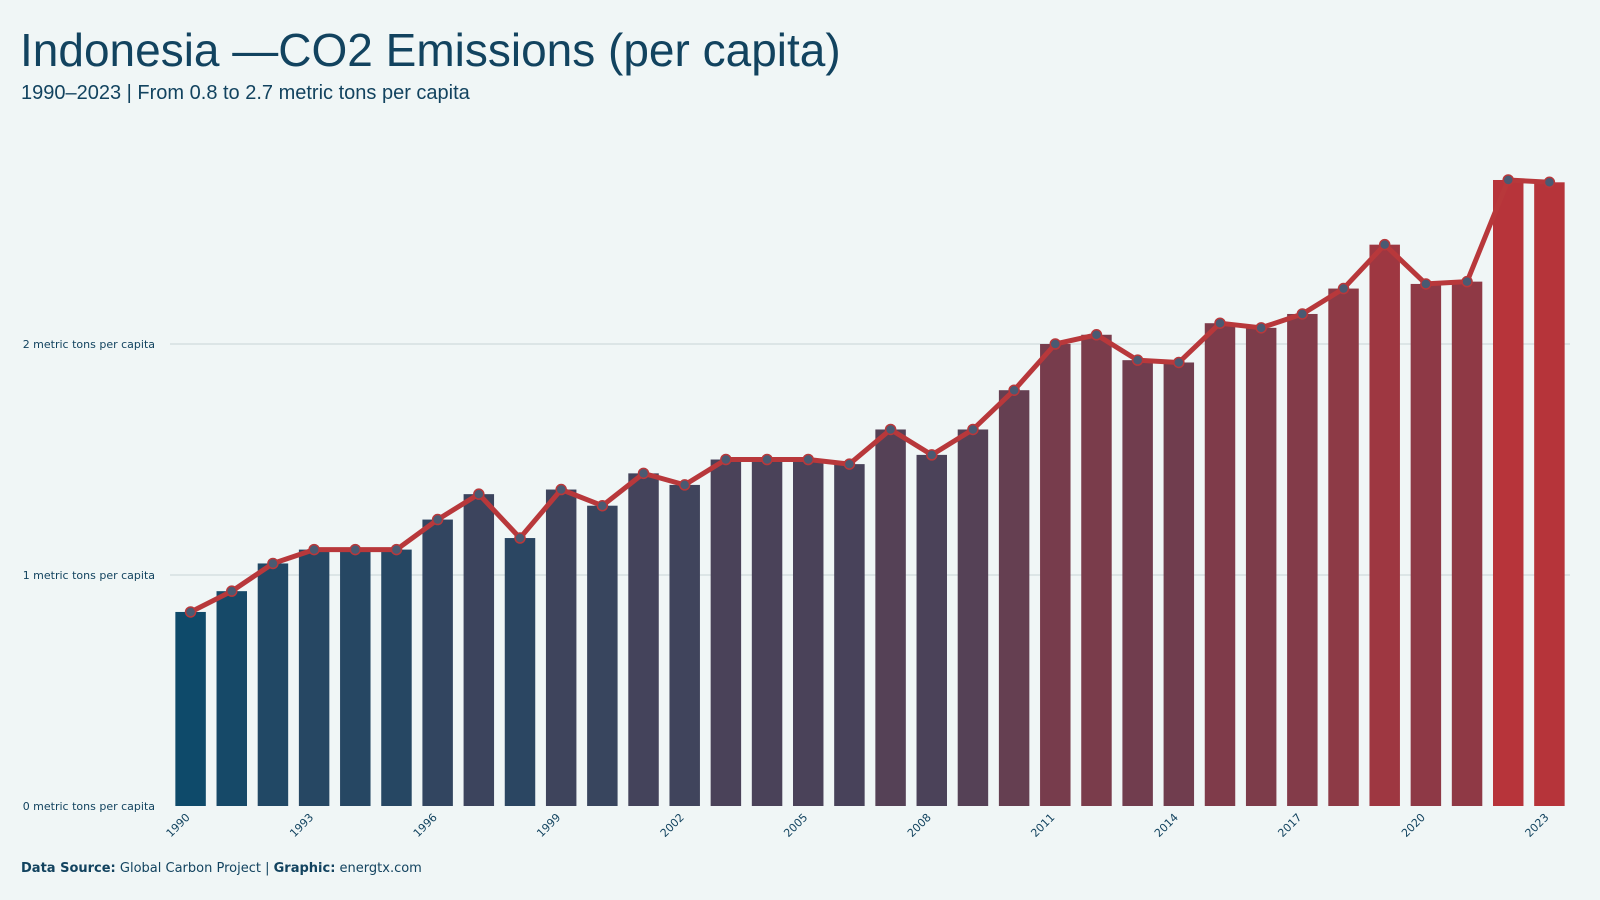 This screenshot has height=900, width=1600. I want to click on x-tick-label: 2014, so click(1166, 825).